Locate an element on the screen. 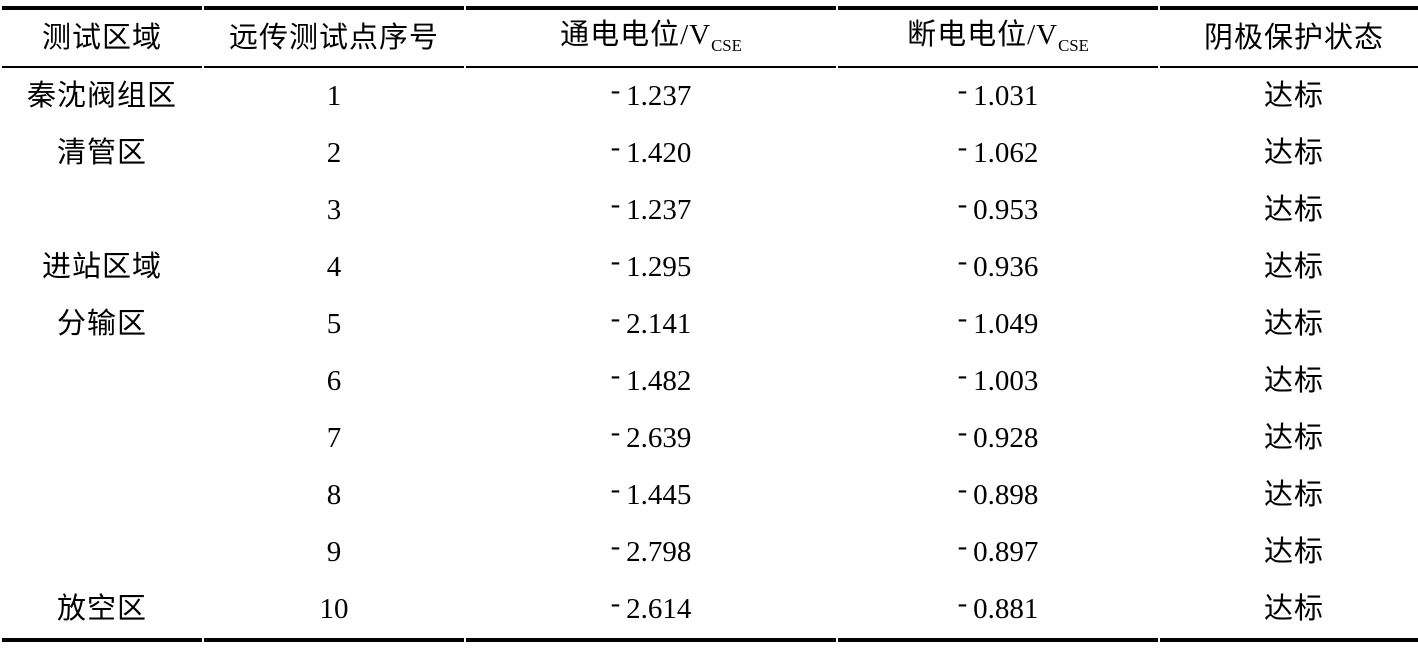 The image size is (1418, 651). cell-point-number: 5 is located at coordinates (334, 324).